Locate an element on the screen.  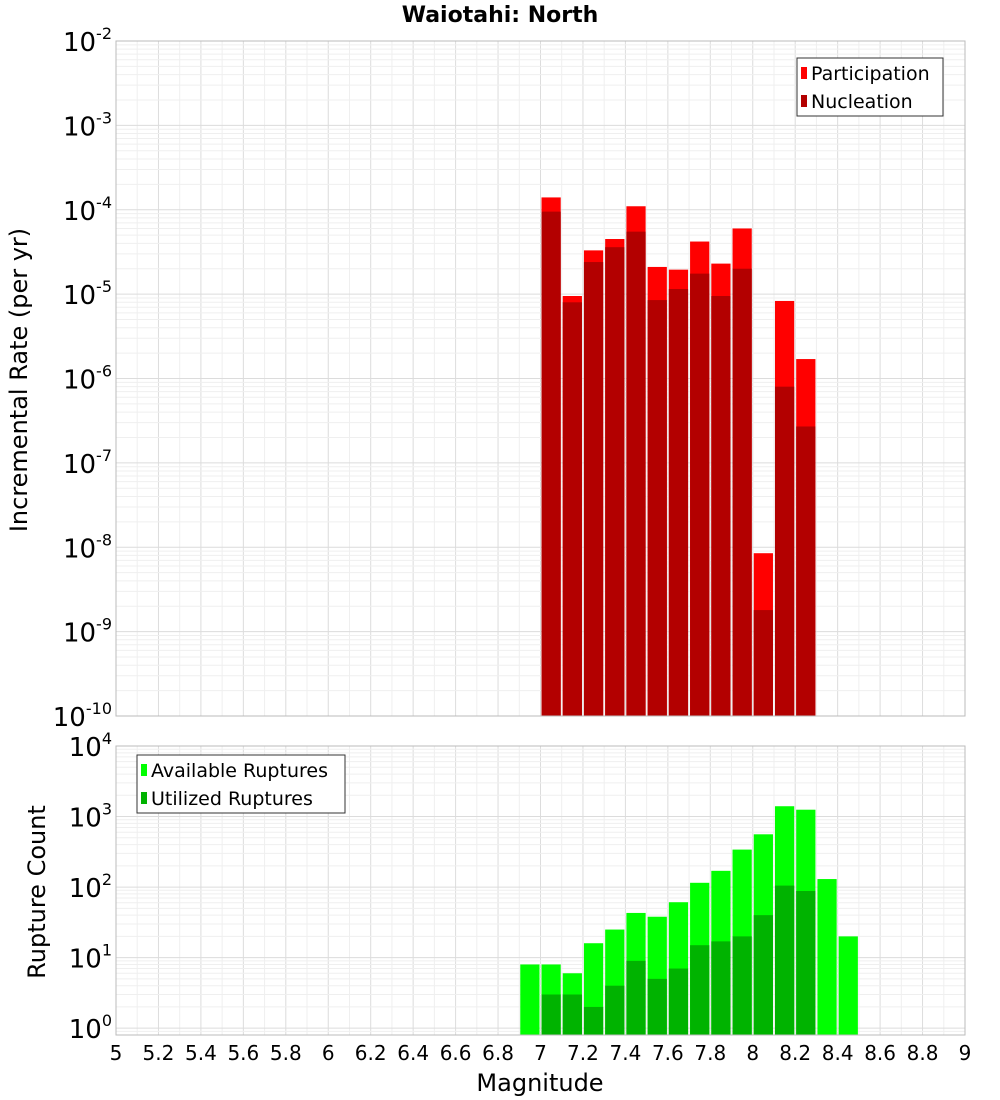
top-y-tick-label: 10⁻⁴ is located at coordinates (87, 210).